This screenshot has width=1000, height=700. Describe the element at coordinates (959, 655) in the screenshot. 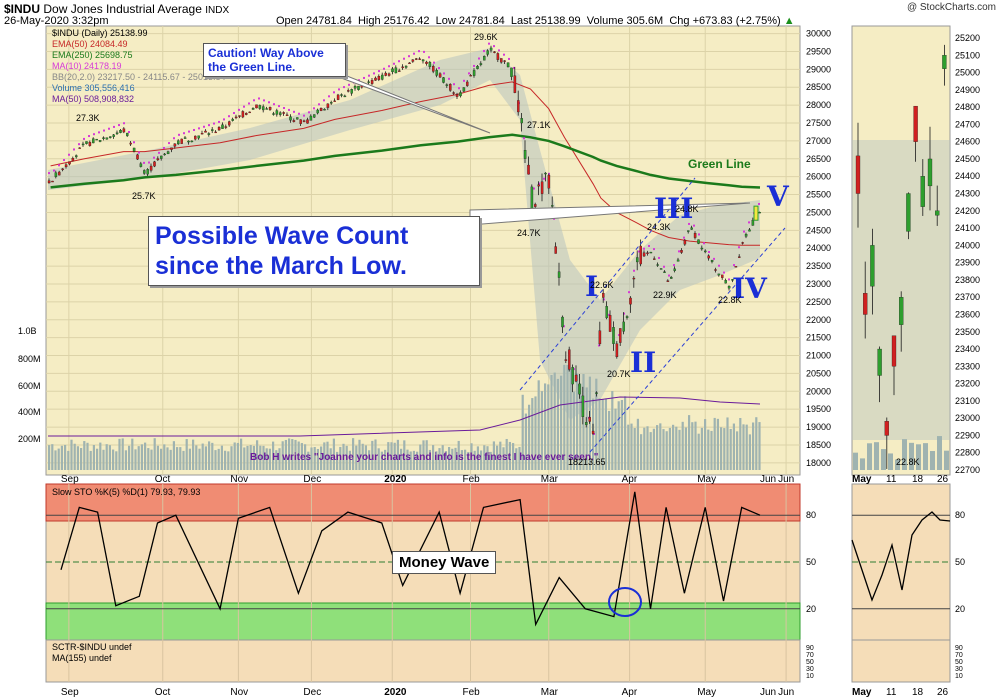

I see `mini-sctr-tick-label: 70` at that location.